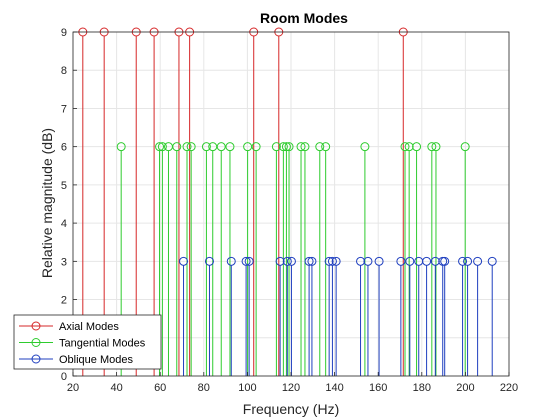 This screenshot has width=560, height=420. What do you see at coordinates (96, 360) in the screenshot?
I see `legend-label: Oblique Modes` at bounding box center [96, 360].